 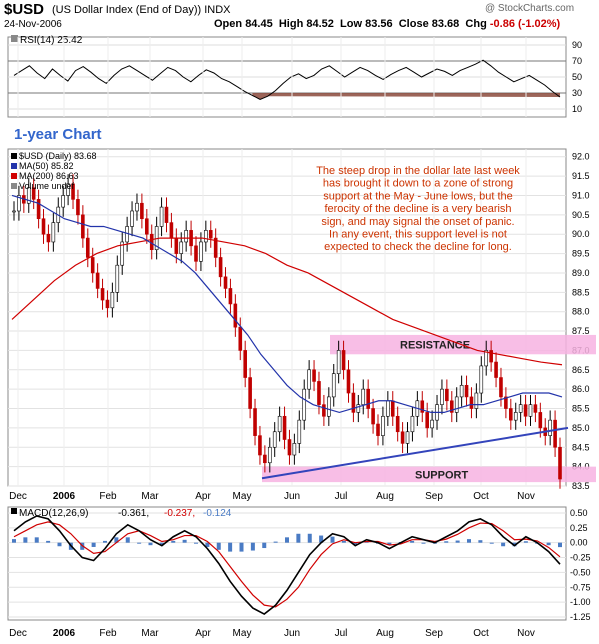 What do you see at coordinates (580, 602) in the screenshot?
I see `macd-tick-label: -1.00` at bounding box center [580, 602].